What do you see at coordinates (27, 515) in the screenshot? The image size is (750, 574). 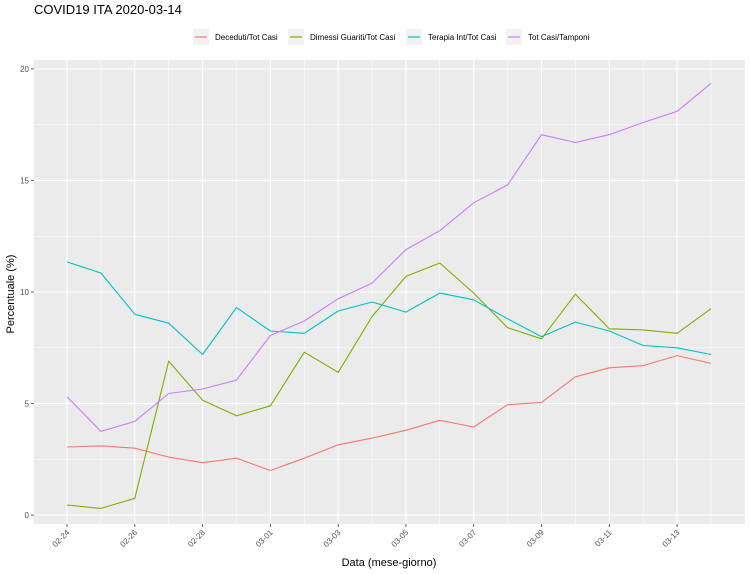 I see `y-tick-label: 0` at bounding box center [27, 515].